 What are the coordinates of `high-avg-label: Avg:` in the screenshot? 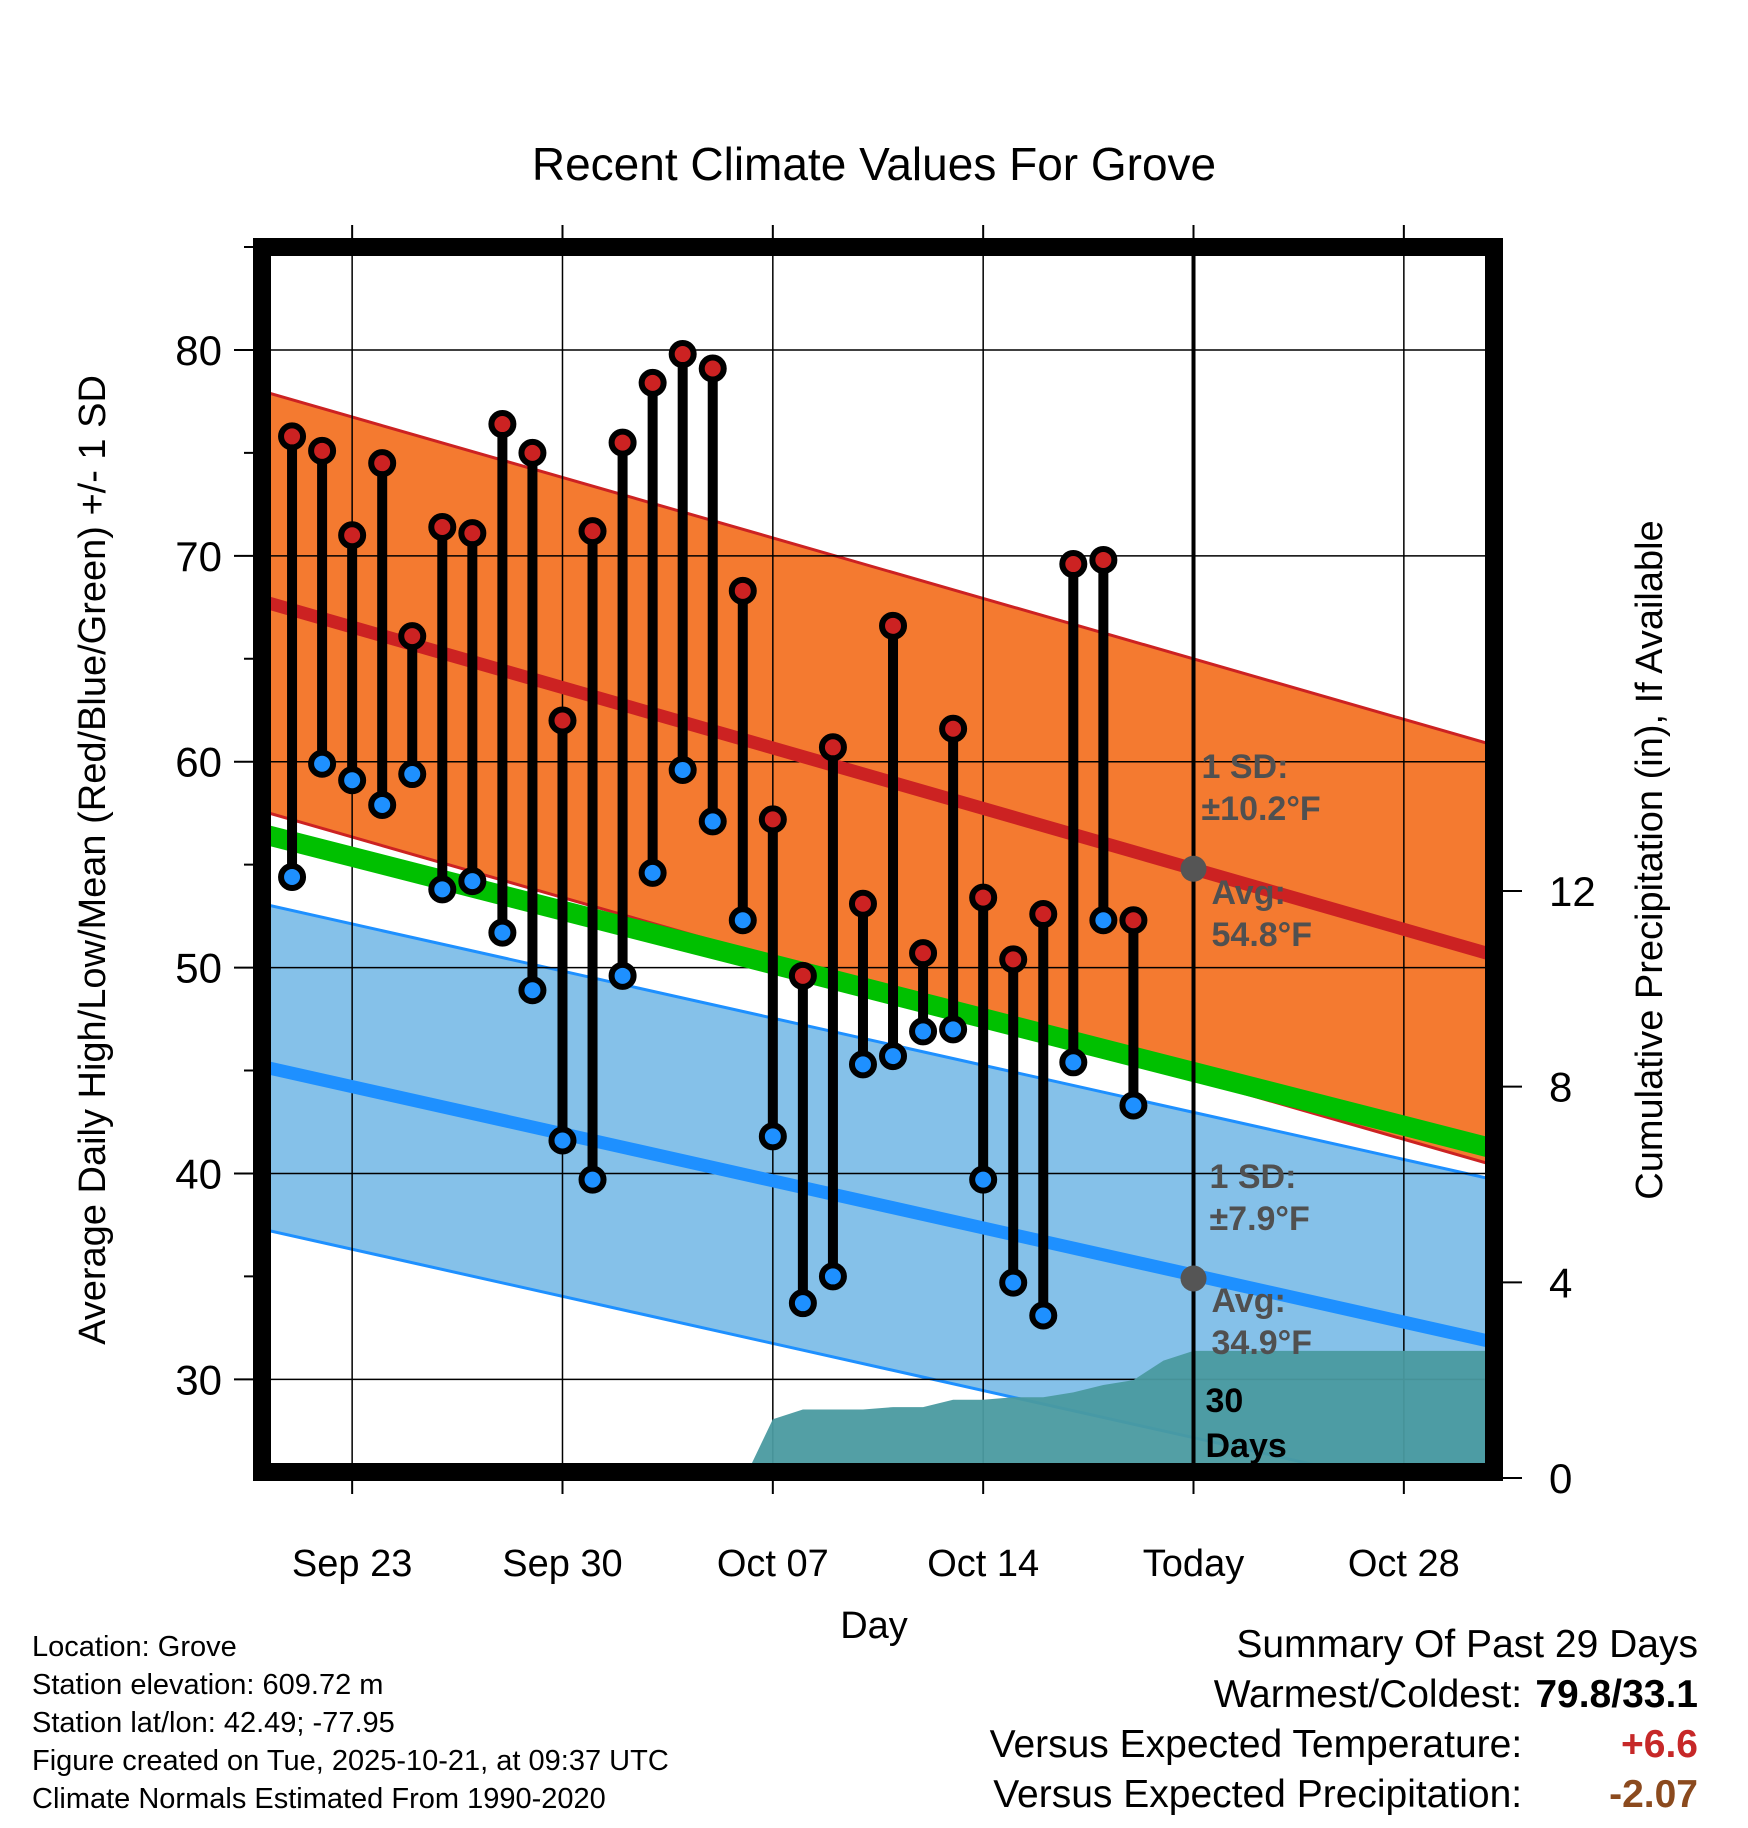 It's located at (1249, 893).